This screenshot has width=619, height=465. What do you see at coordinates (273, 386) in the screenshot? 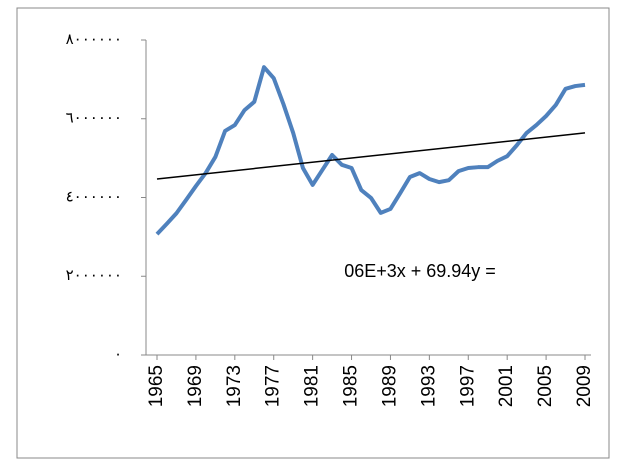
I see `x-tick-label: 1977` at bounding box center [273, 386].